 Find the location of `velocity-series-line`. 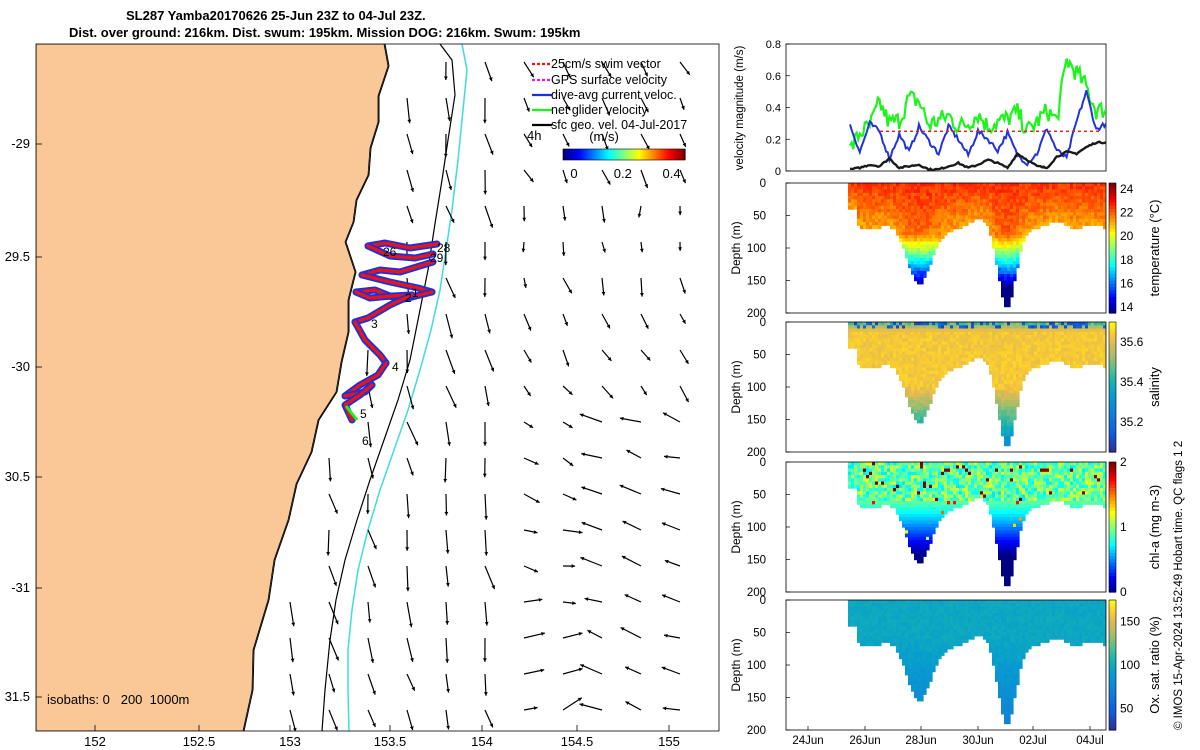

velocity-series-line is located at coordinates (977, 155).